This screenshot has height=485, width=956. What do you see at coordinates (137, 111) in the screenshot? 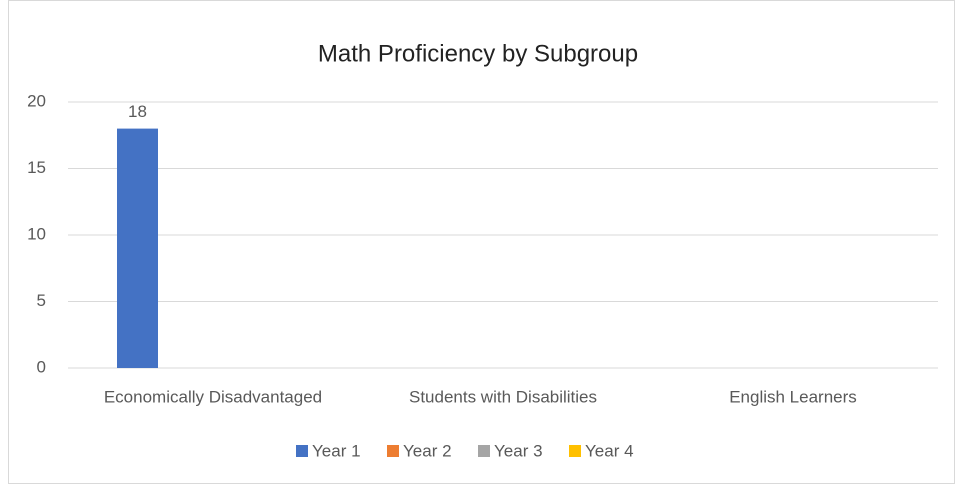
I see `data-label: 18` at bounding box center [137, 111].